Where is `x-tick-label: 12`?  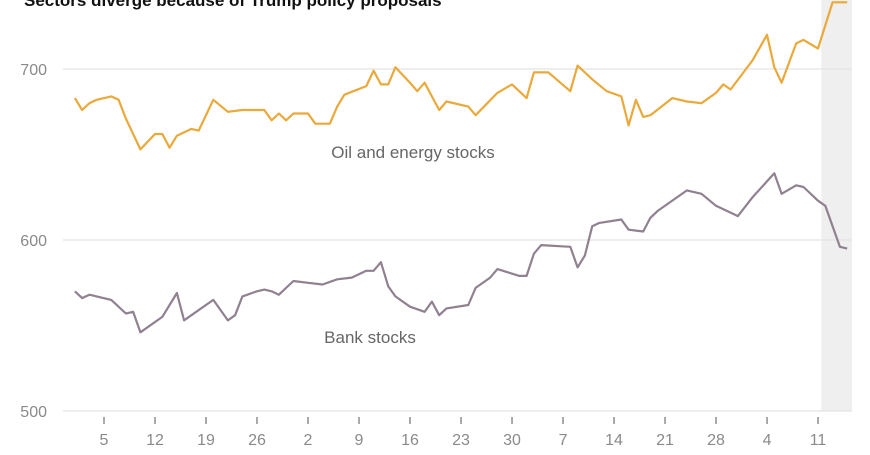
x-tick-label: 12 is located at coordinates (155, 440).